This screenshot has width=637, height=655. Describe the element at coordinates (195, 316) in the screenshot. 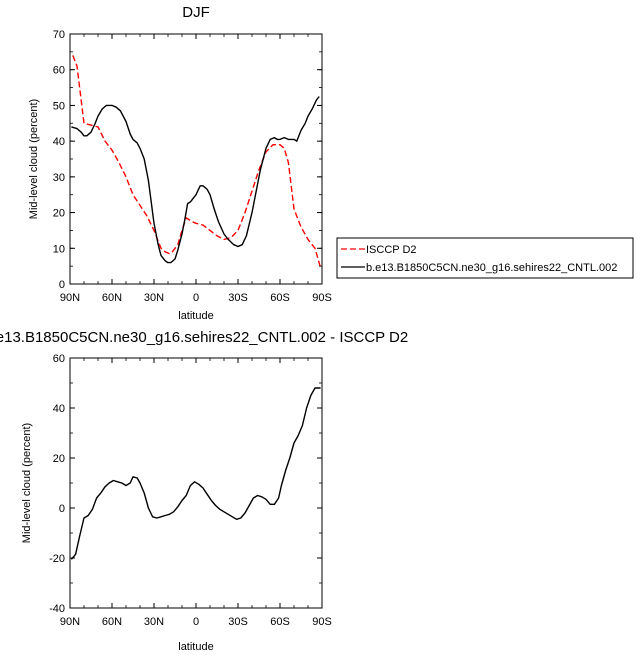

I see `top-chart-xlabel: latitude` at that location.